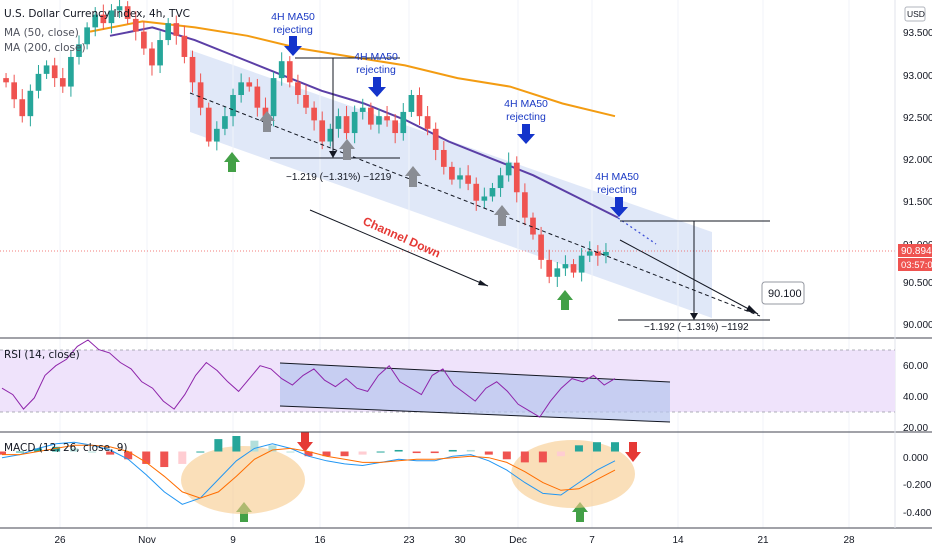  What do you see at coordinates (66, 448) in the screenshot?
I see `macd-legend: MACD (12, 26, close, 9)` at bounding box center [66, 448].